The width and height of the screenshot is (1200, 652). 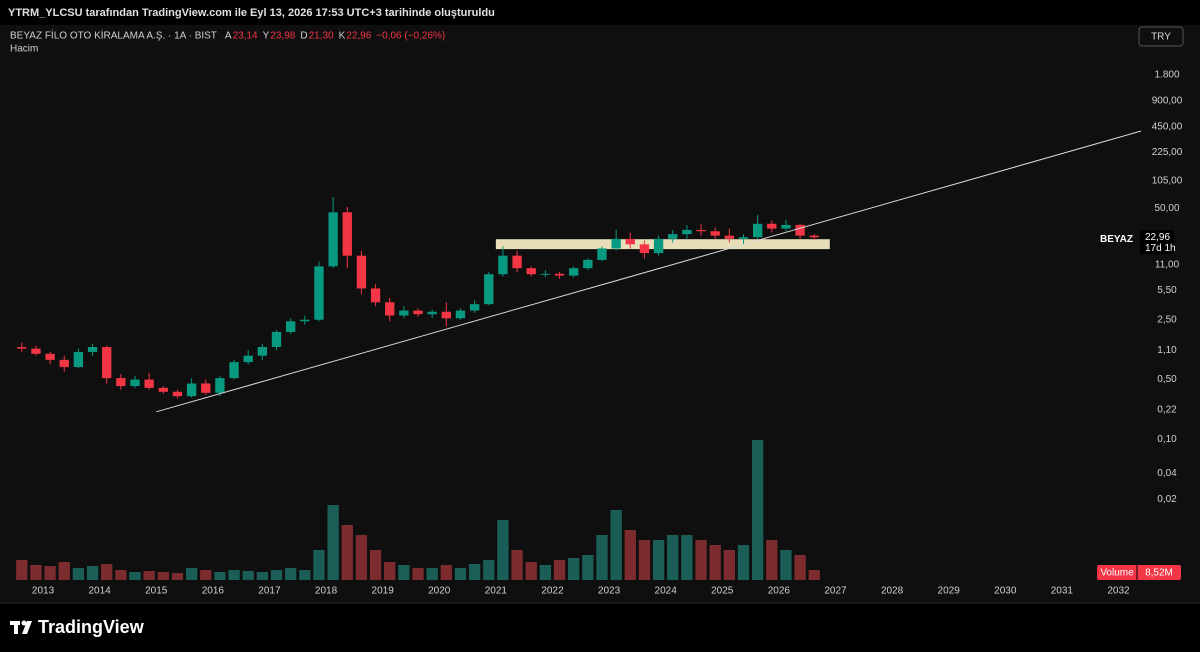 I want to click on footer-logo-icon, so click(x=21, y=627).